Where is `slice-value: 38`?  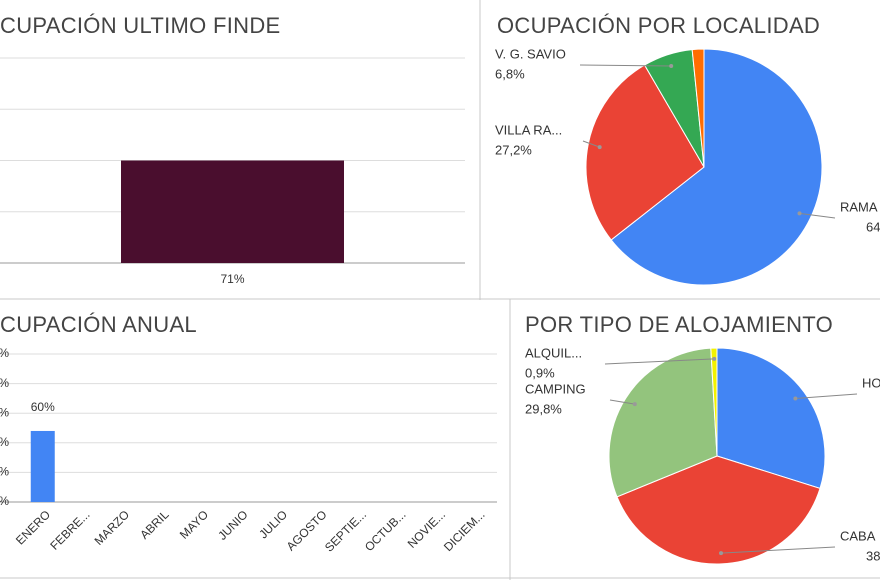 slice-value: 38 is located at coordinates (873, 555).